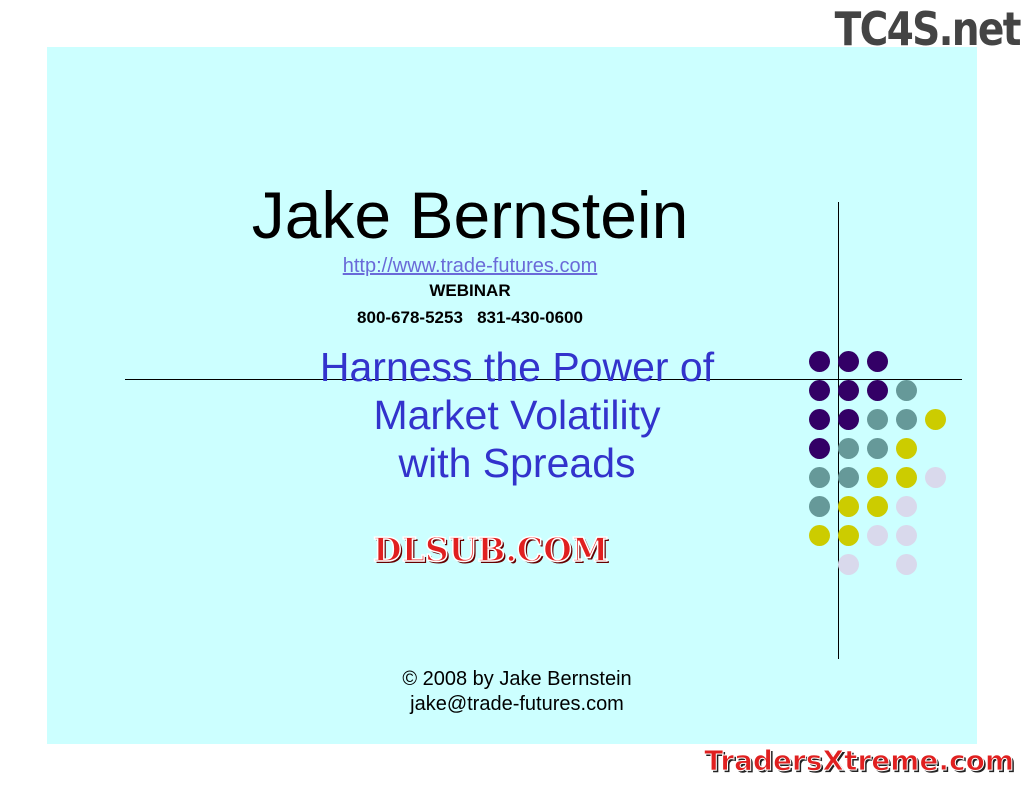 Image resolution: width=1024 pixels, height=791 pixels. What do you see at coordinates (490, 549) in the screenshot?
I see `dlsub-watermark: DLSUB.COM` at bounding box center [490, 549].